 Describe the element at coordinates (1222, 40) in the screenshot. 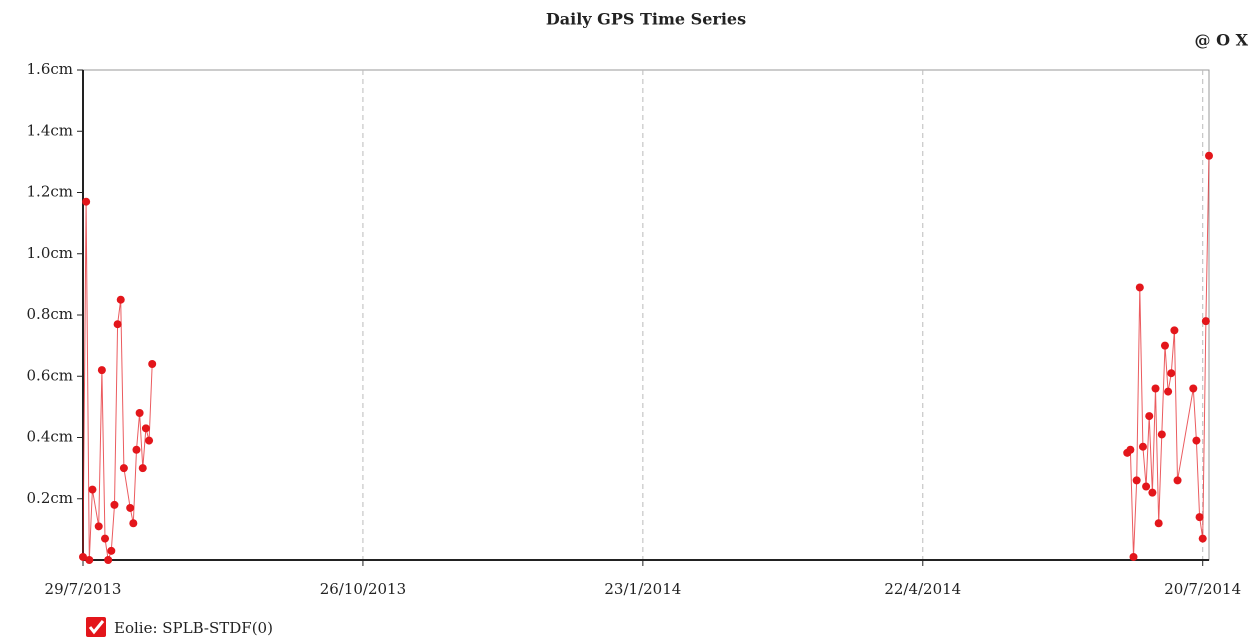

I see `toolbar: @ O X` at that location.